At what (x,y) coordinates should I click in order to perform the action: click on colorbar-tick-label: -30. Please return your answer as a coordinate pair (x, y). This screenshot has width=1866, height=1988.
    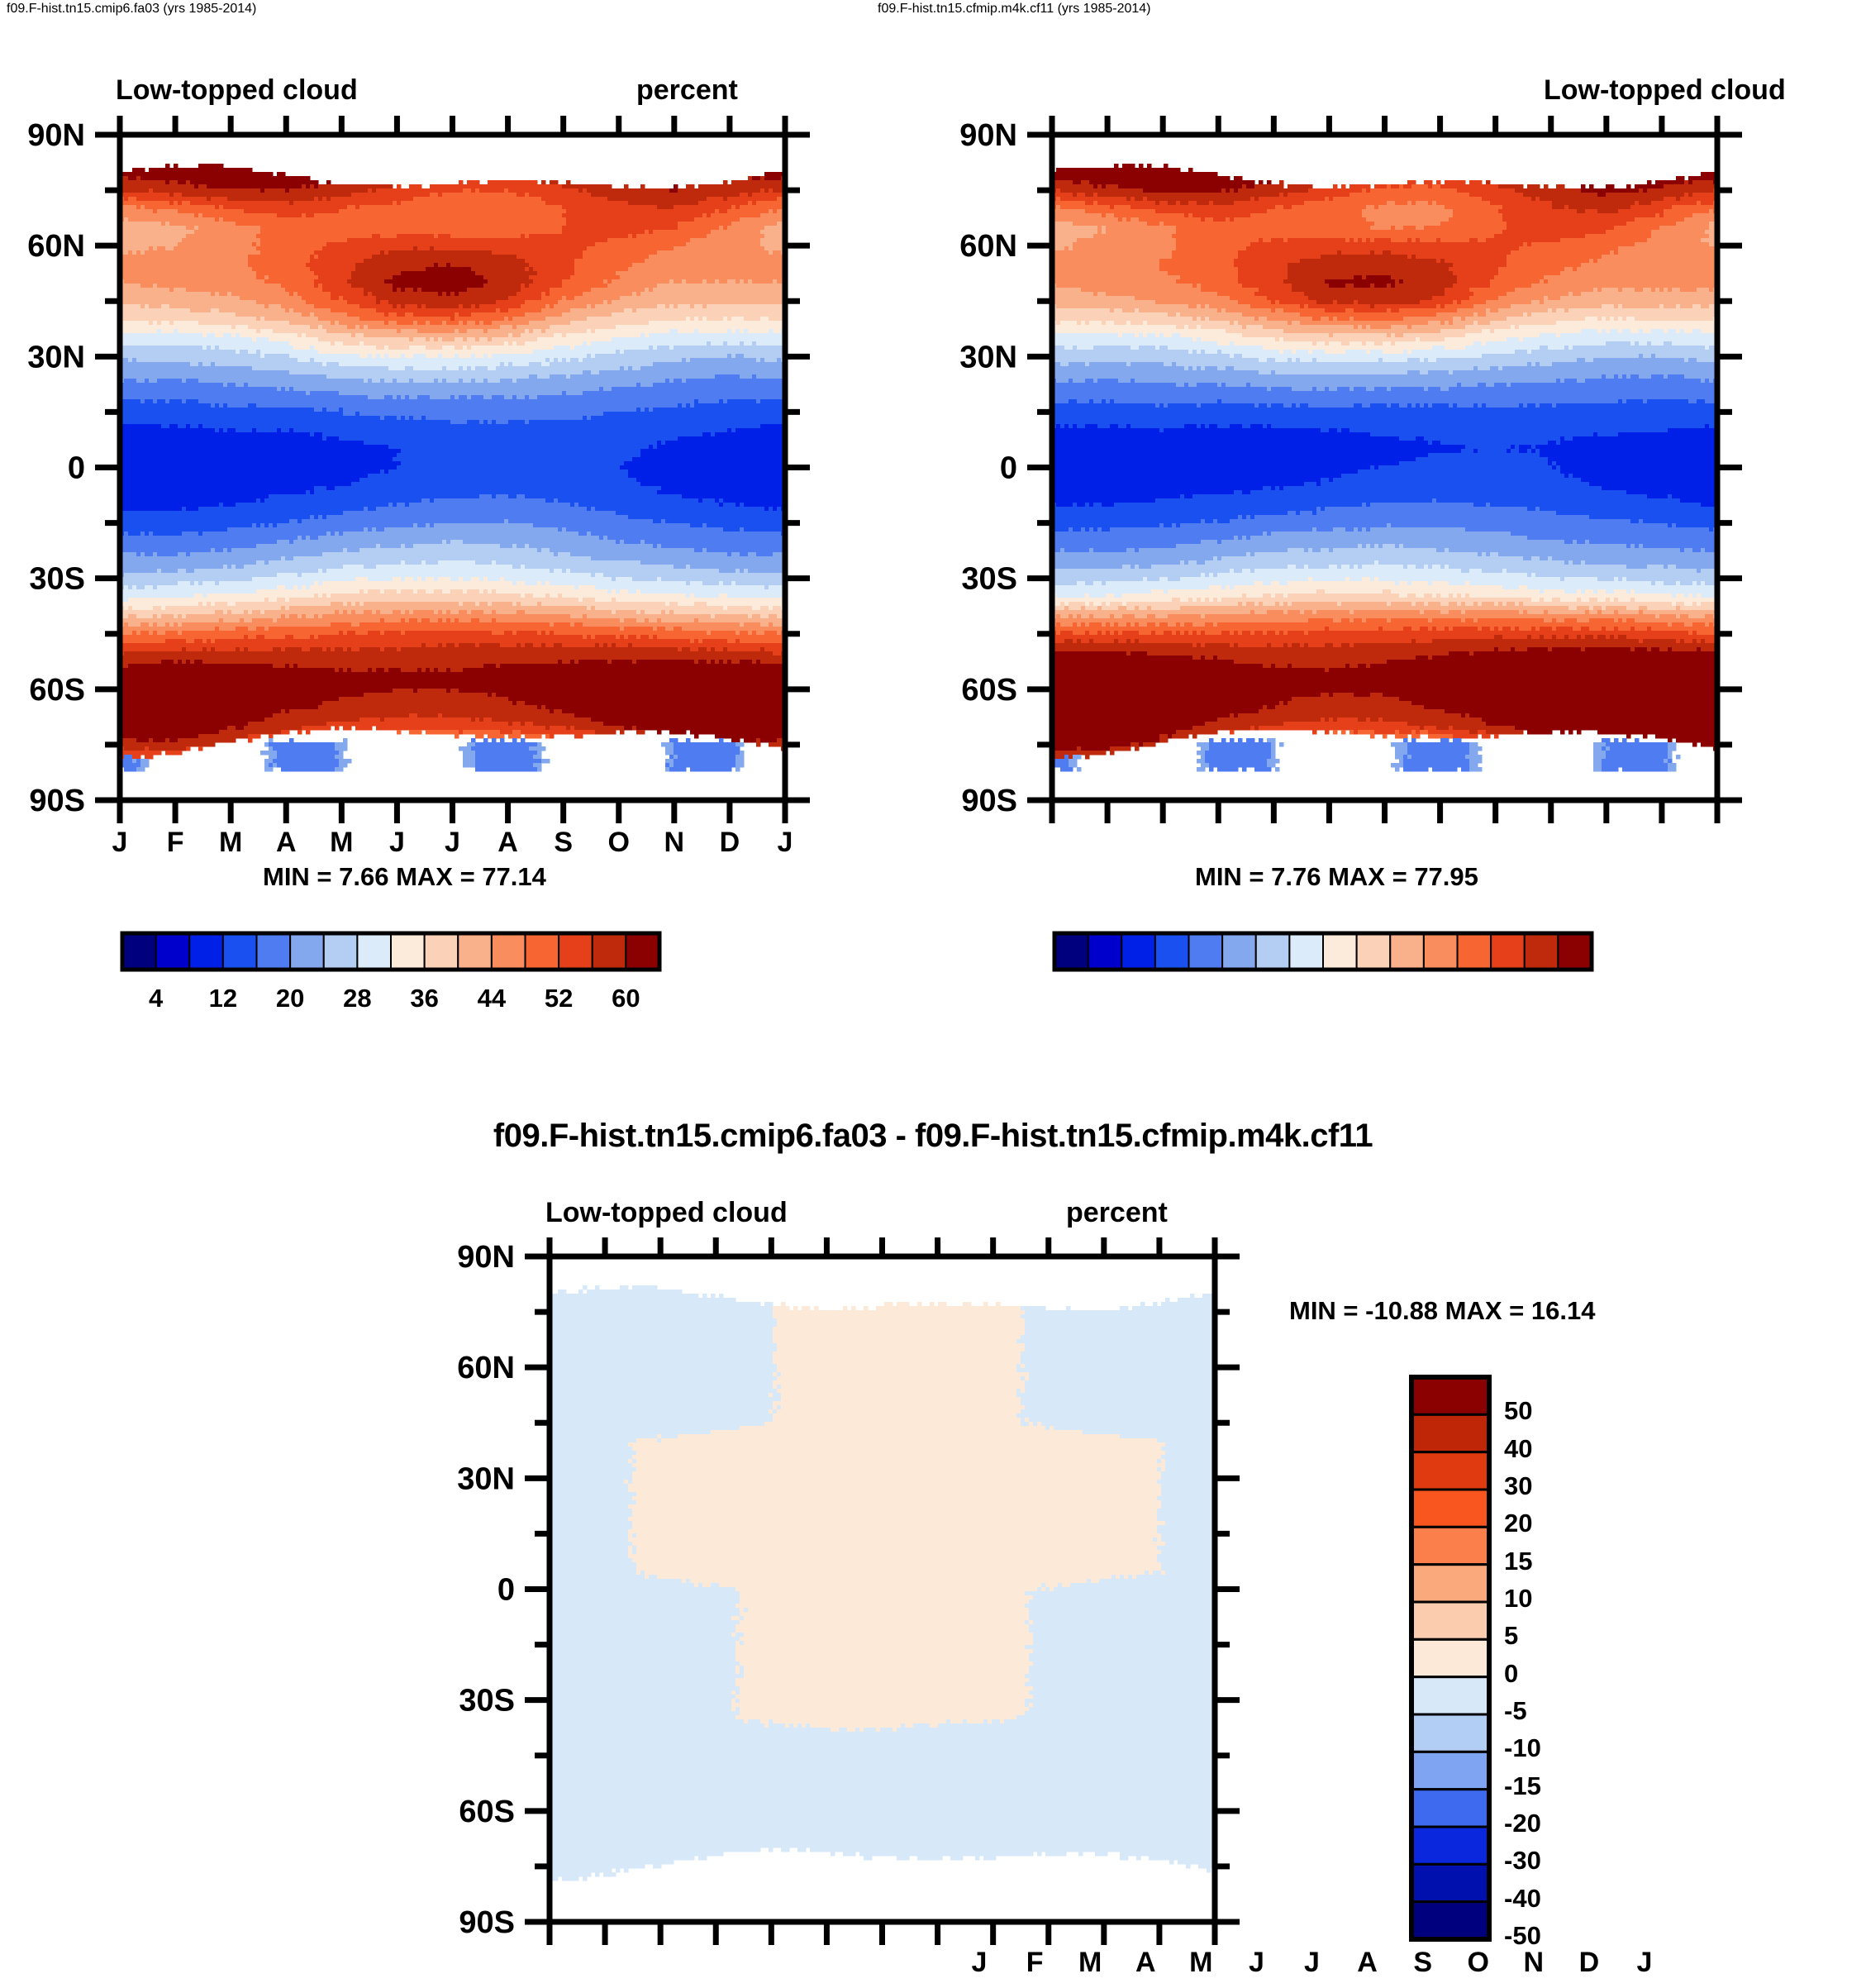
    Looking at the image, I should click on (1522, 1861).